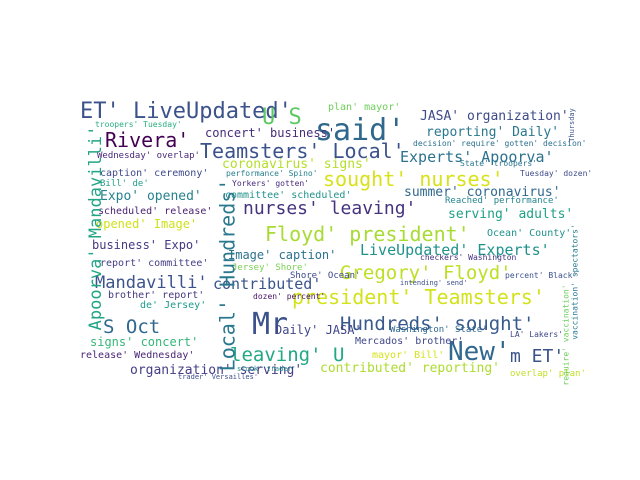 This screenshot has width=640, height=480. Describe the element at coordinates (360, 130) in the screenshot. I see `word: said'` at that location.